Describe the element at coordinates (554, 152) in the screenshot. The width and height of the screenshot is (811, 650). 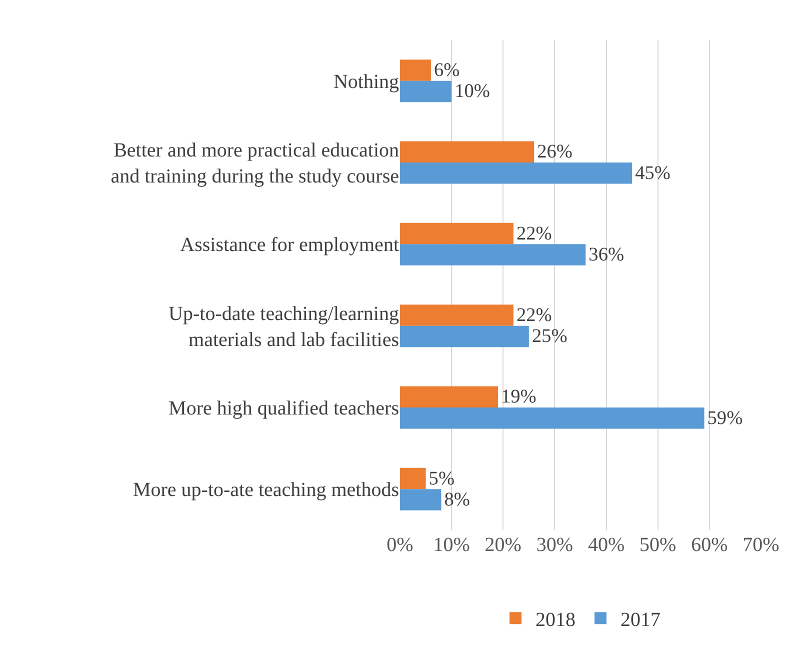
I see `data-label: 26%` at that location.